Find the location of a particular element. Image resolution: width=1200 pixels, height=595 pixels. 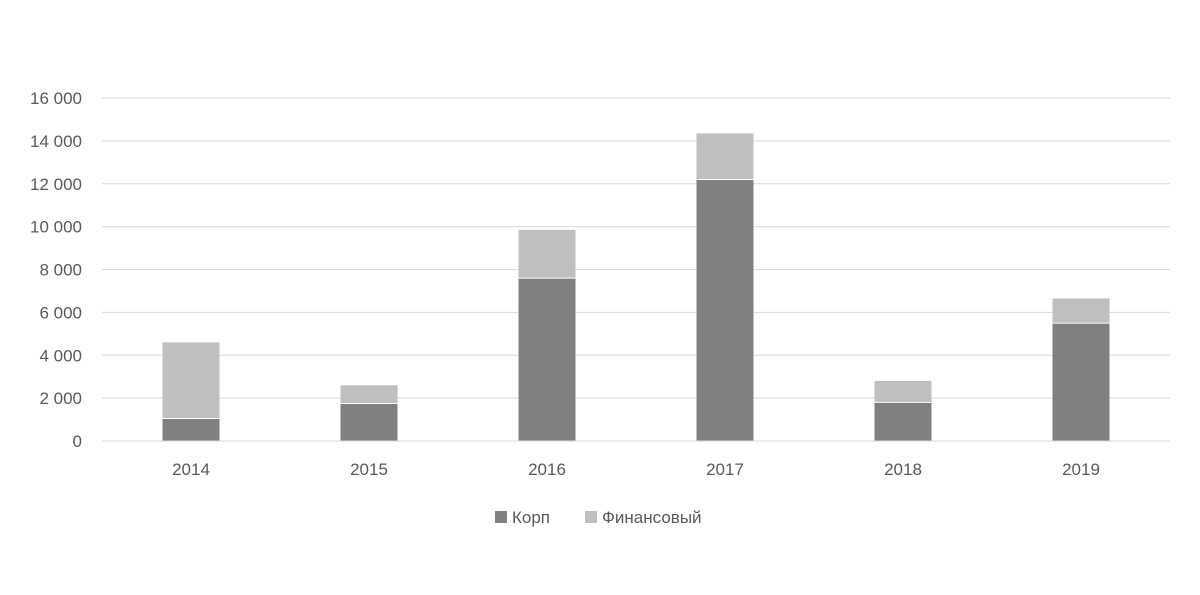

y-tick-label: 4 000 is located at coordinates (60, 355).